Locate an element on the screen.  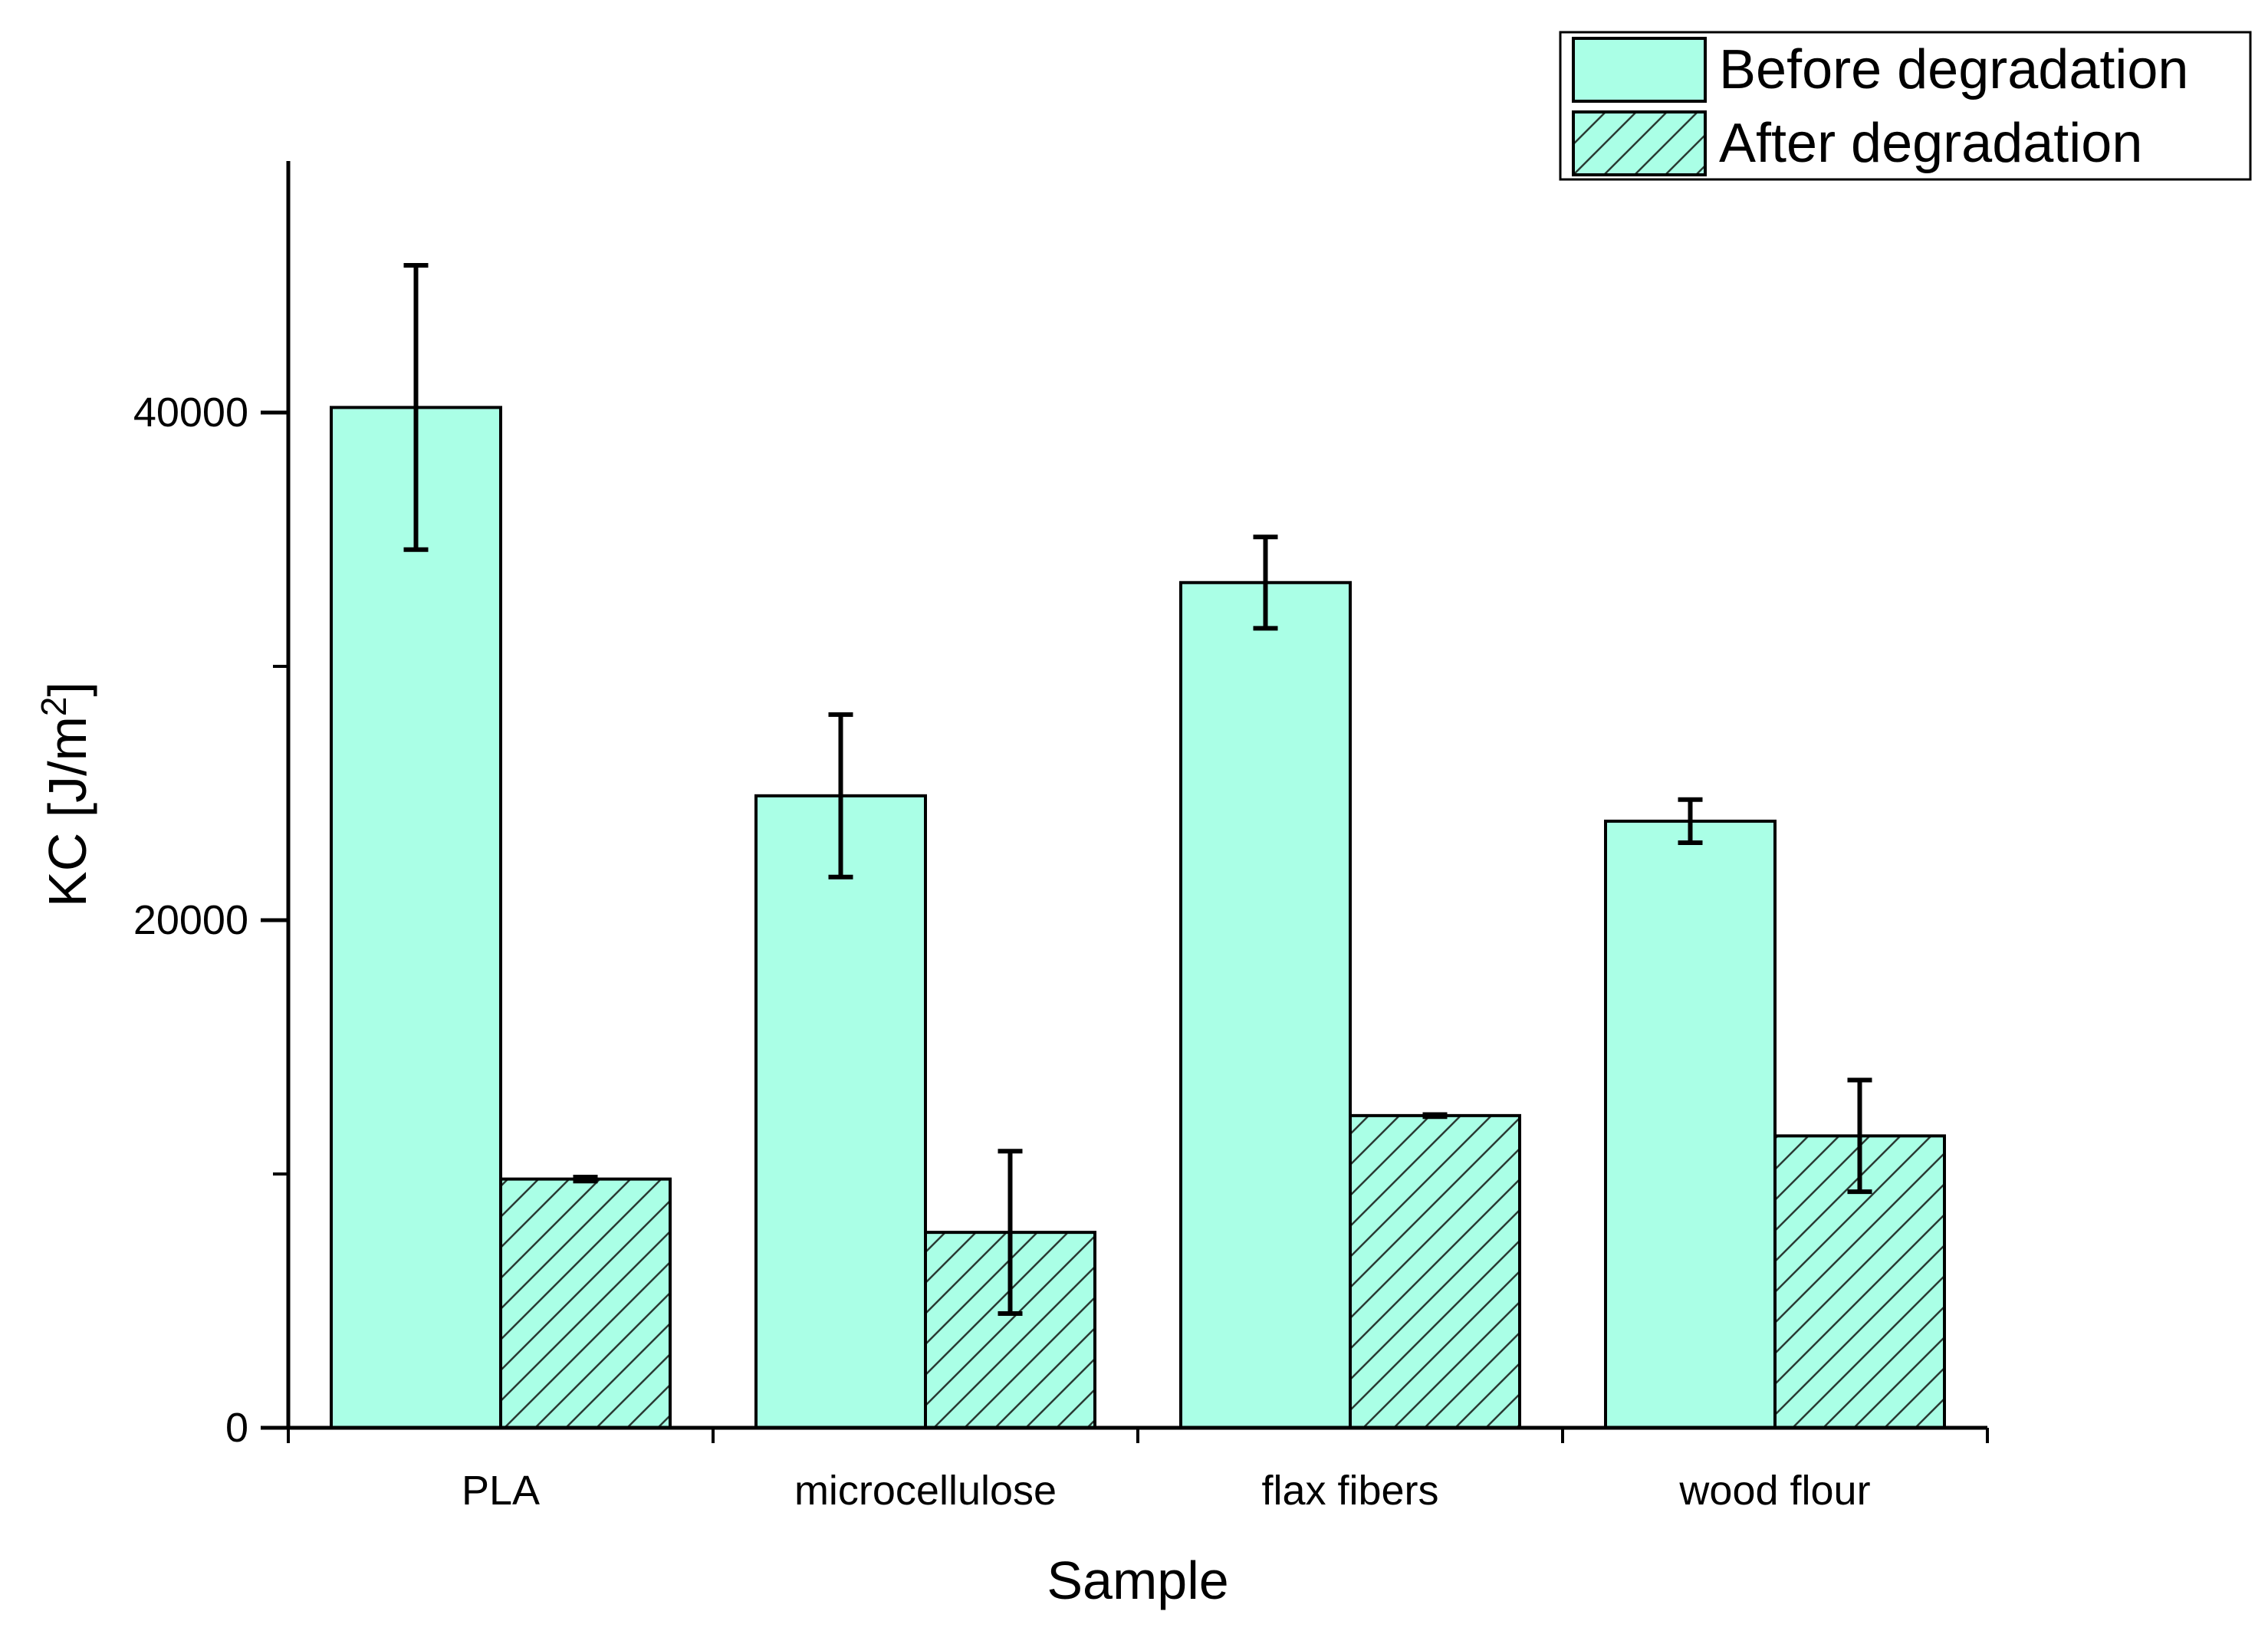
legend: Before degradation After degradation is located at coordinates (1905, 106).